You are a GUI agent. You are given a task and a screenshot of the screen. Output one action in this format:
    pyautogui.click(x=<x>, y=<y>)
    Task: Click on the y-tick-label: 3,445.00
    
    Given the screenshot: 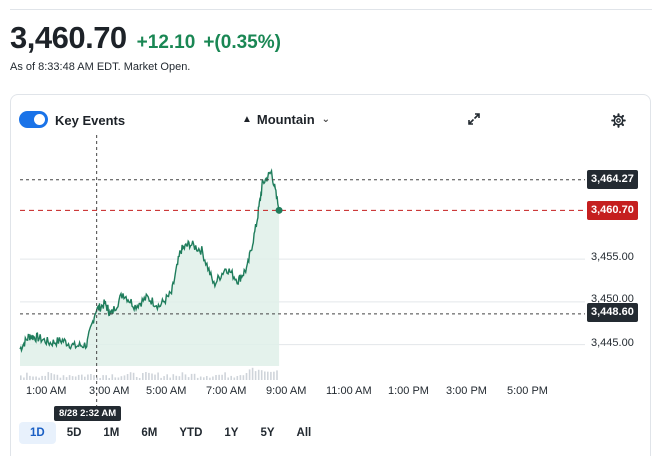 What is the action you would take?
    pyautogui.click(x=612, y=343)
    